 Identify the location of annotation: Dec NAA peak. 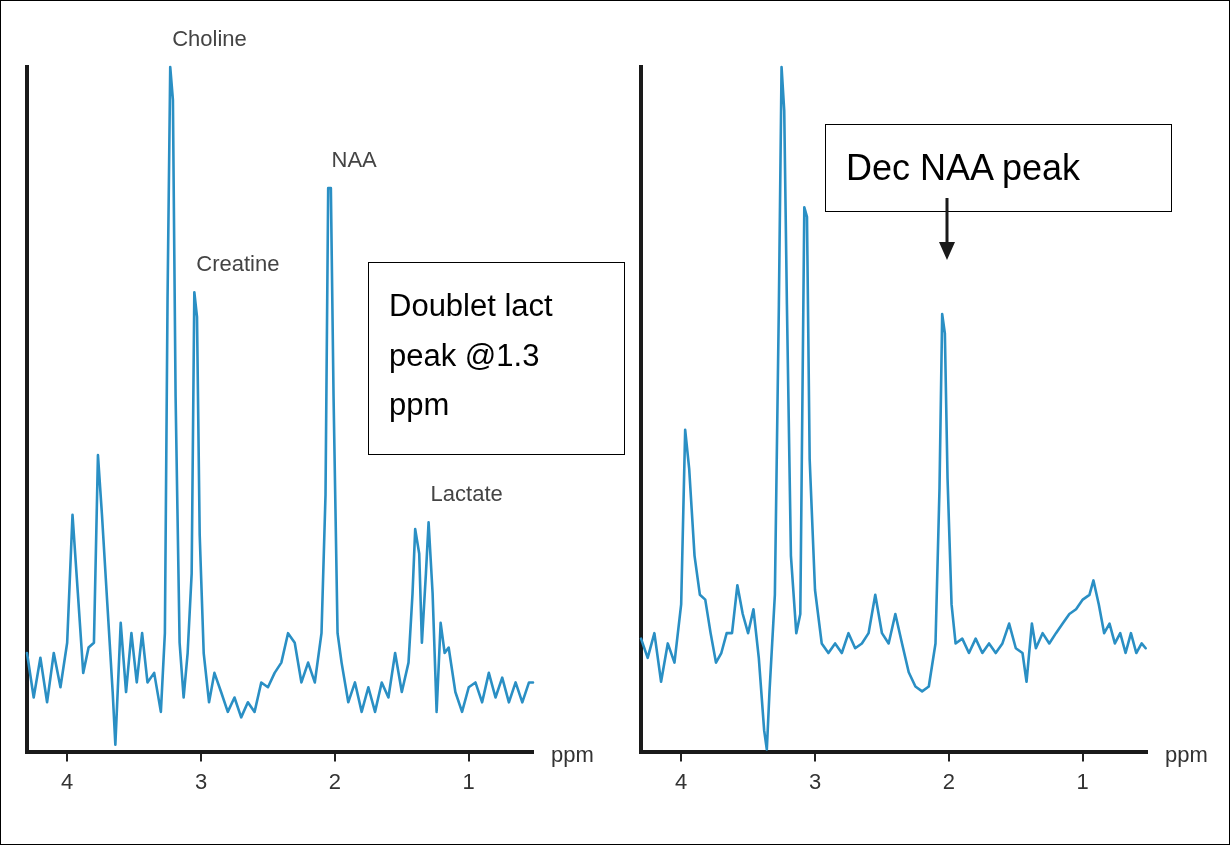
(998, 168).